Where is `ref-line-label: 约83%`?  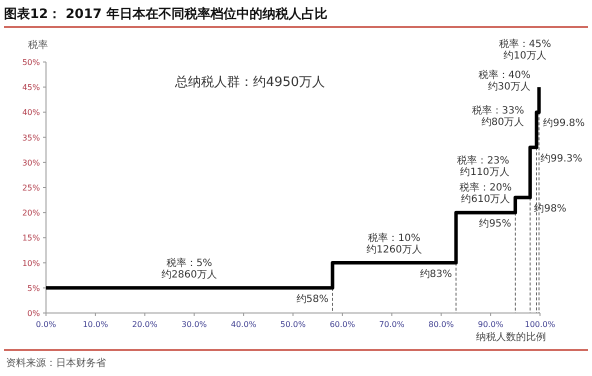
ref-line-label: 约83% is located at coordinates (436, 274).